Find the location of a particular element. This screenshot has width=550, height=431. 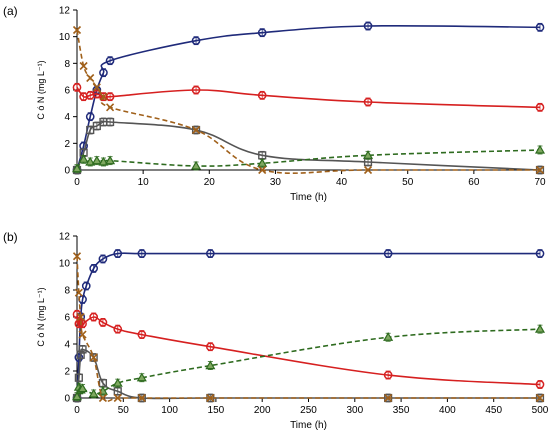

x-tick-label: 250 is located at coordinates (308, 410).